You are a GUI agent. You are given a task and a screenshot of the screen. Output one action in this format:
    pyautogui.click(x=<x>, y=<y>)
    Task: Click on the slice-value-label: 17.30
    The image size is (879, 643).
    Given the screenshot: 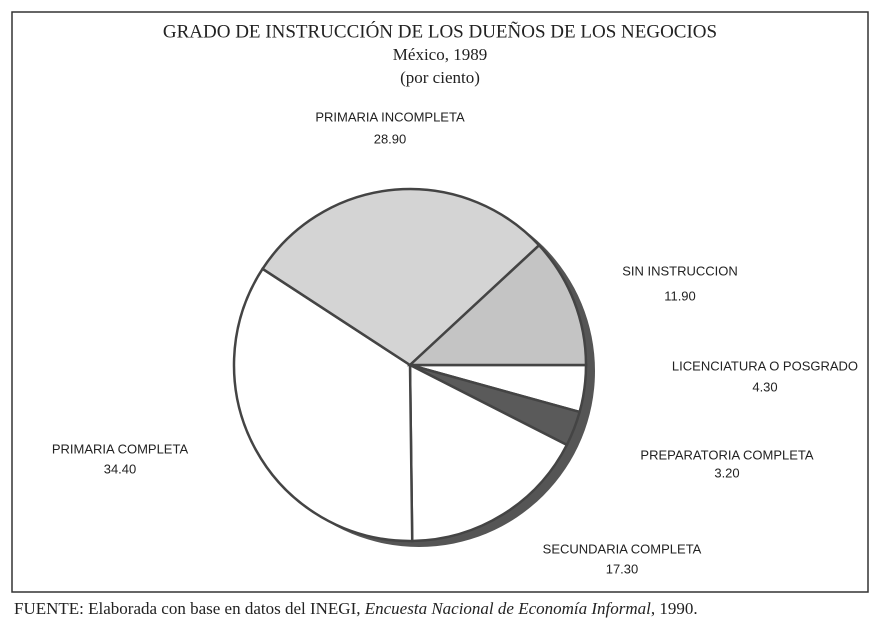 What is the action you would take?
    pyautogui.click(x=622, y=568)
    